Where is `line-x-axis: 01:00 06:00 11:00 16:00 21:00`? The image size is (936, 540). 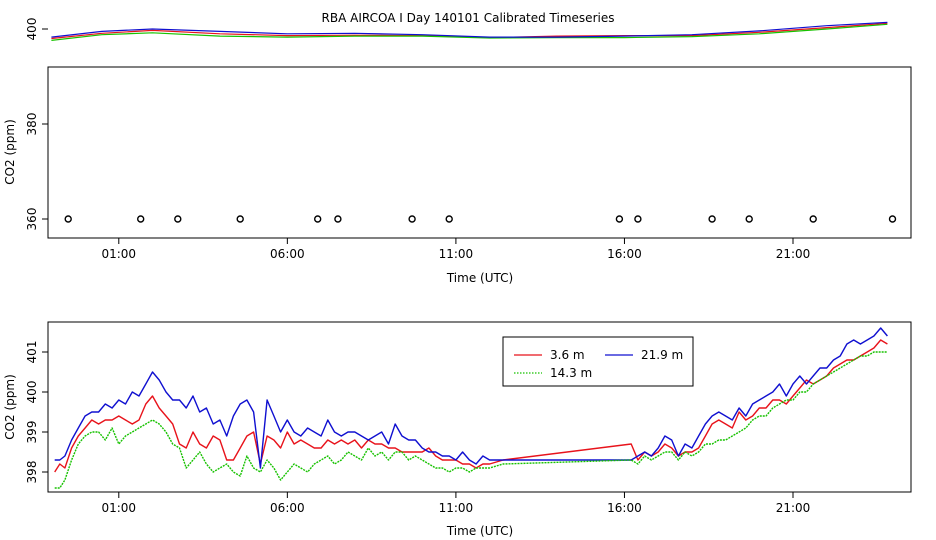 line-x-axis: 01:00 06:00 11:00 16:00 21:00 is located at coordinates (455, 503).